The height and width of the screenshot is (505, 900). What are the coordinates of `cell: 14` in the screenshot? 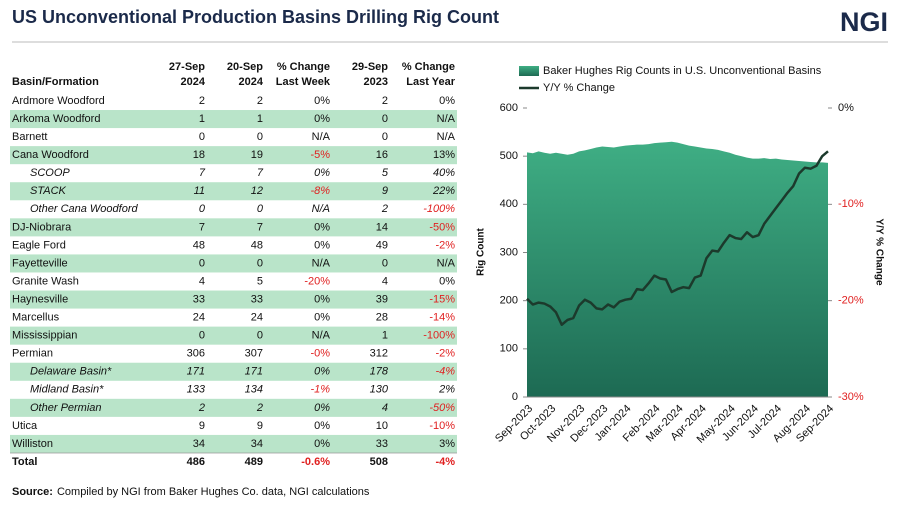 It's located at (382, 227).